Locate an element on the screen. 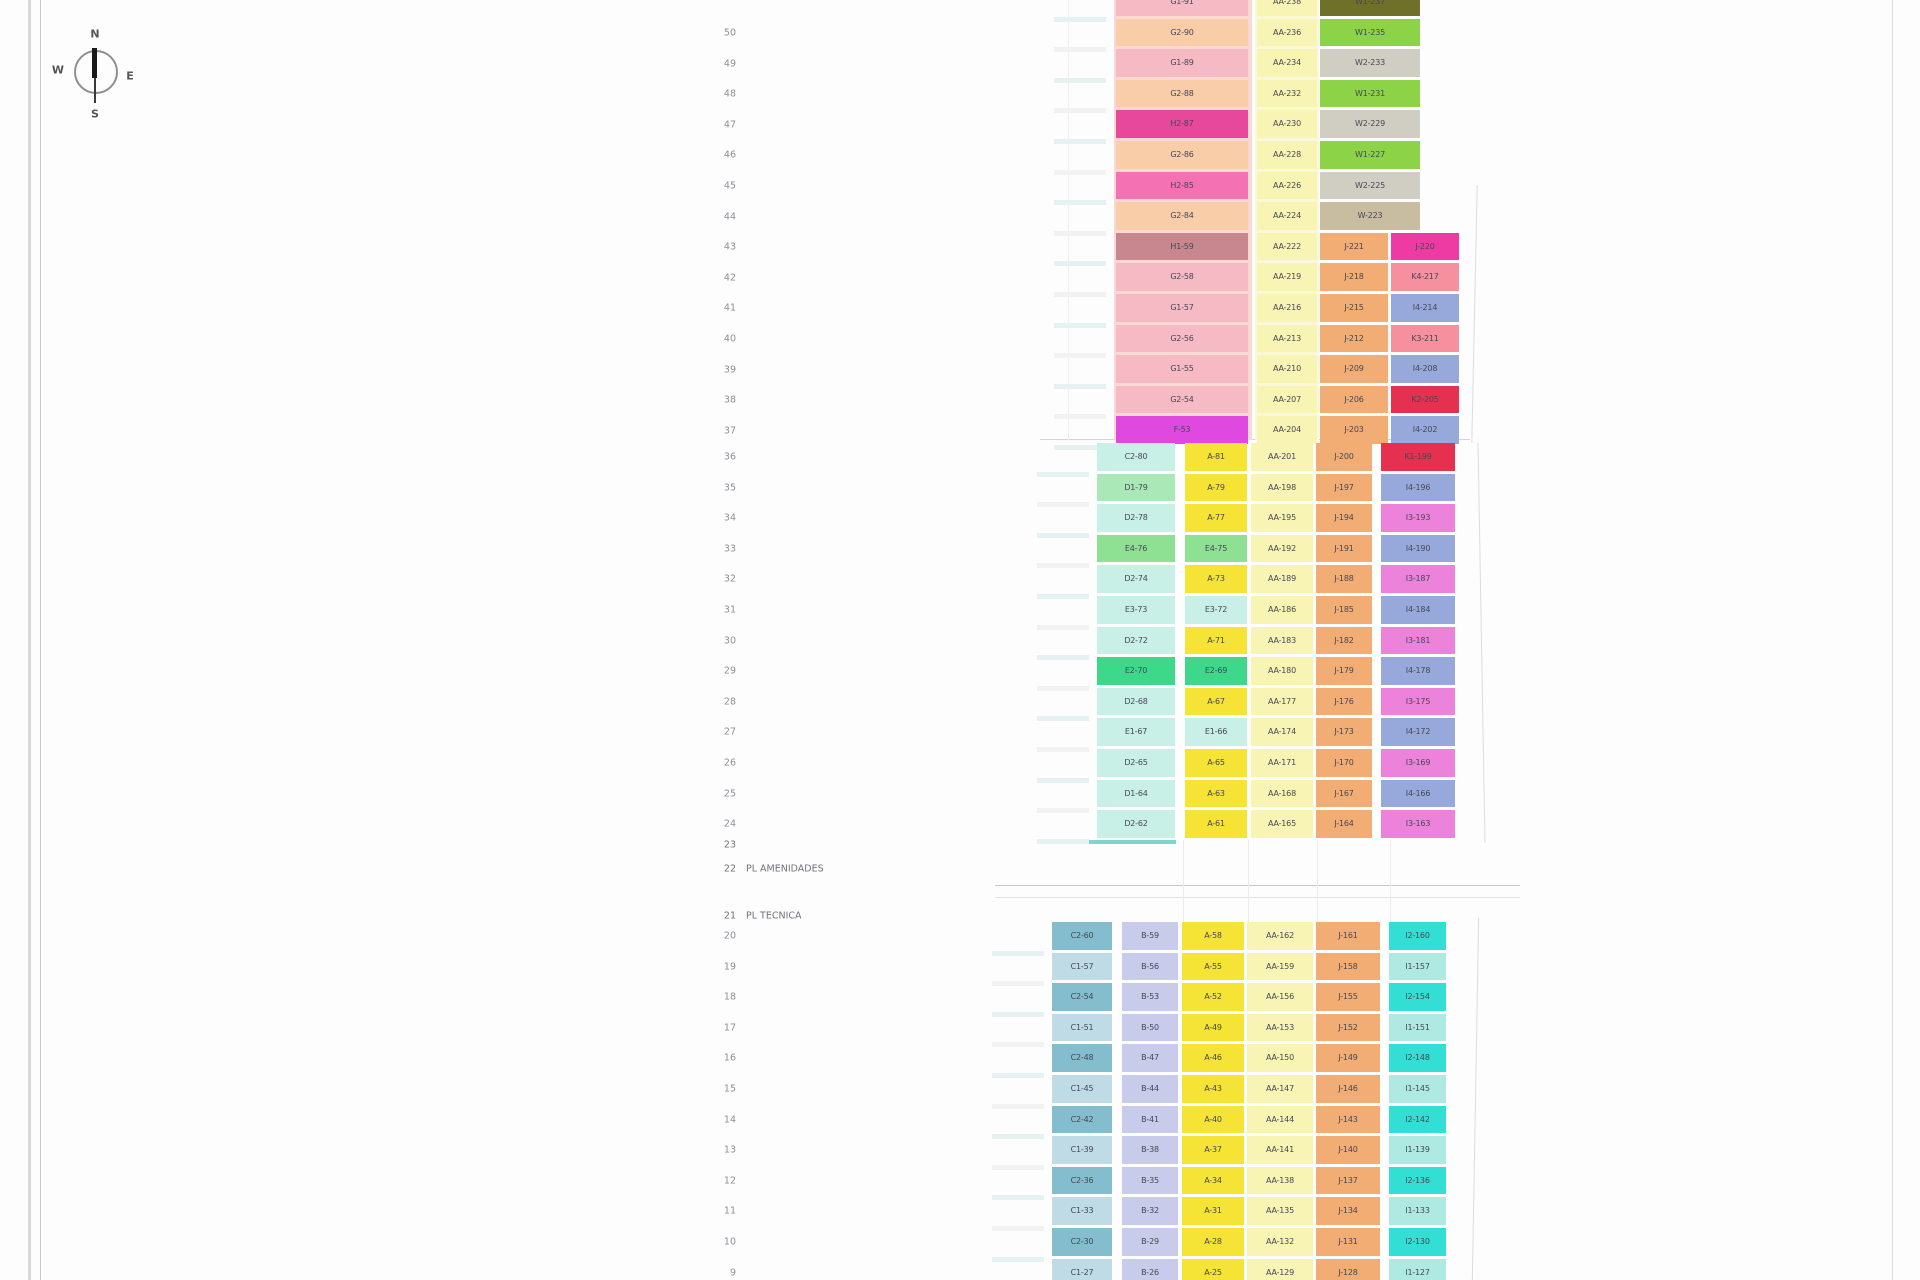 This screenshot has height=1280, width=1920. floor-number: 46 is located at coordinates (729, 155).